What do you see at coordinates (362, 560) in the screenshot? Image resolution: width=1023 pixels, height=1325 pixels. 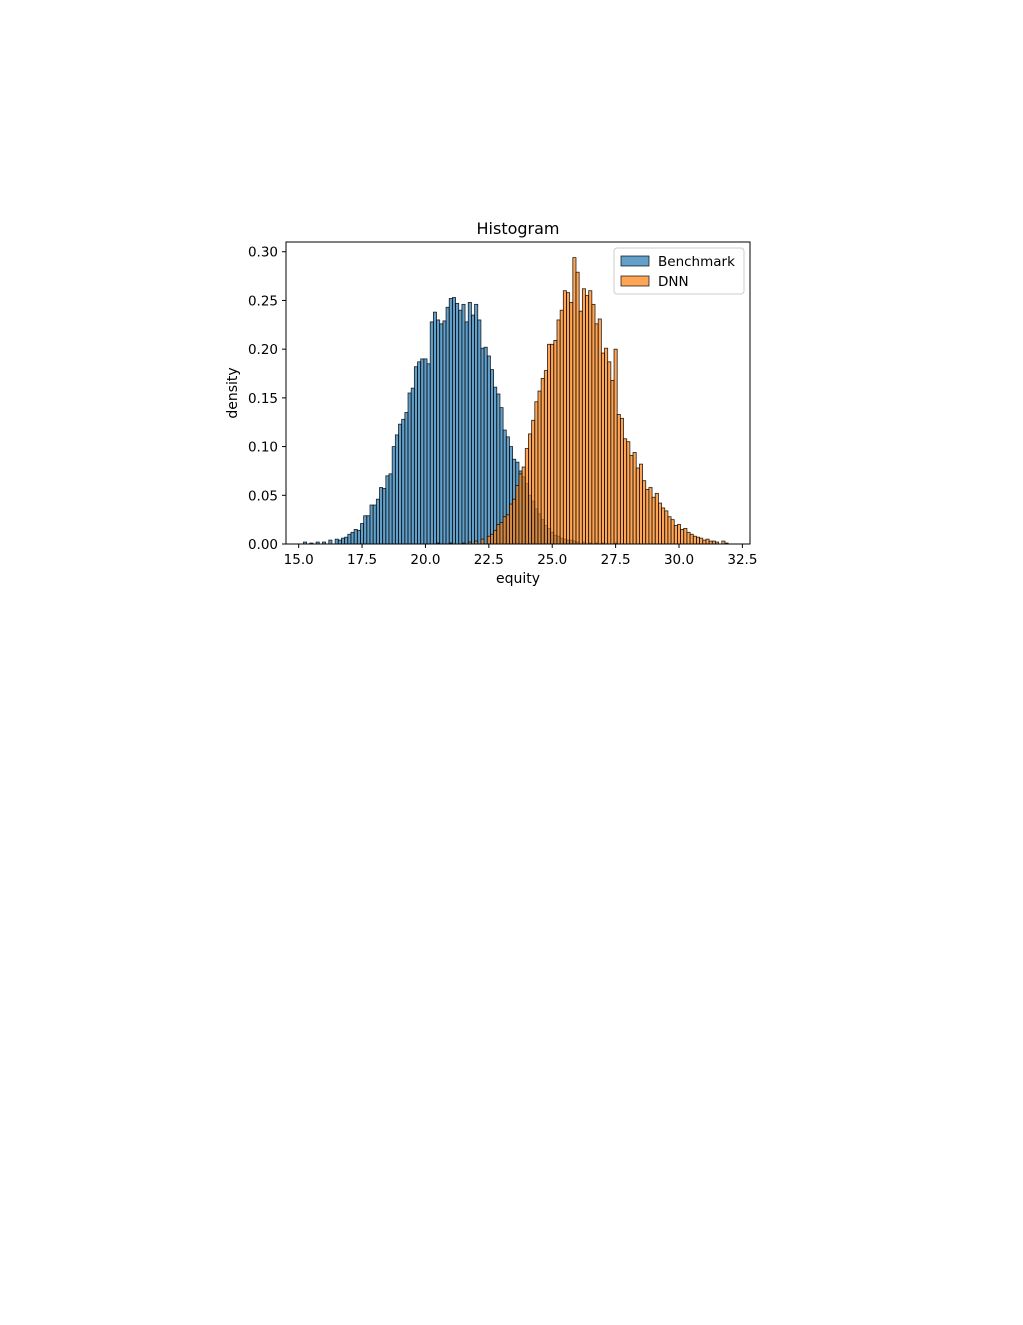 I see `x-tick-label: 17.5` at bounding box center [362, 560].